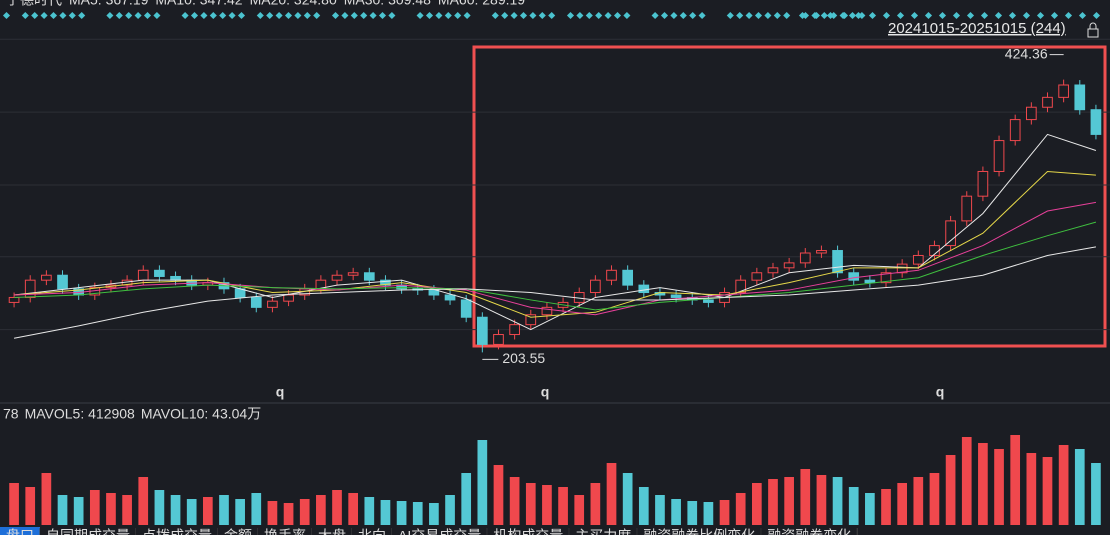  I want to click on tab: 北向, so click(372, 531).